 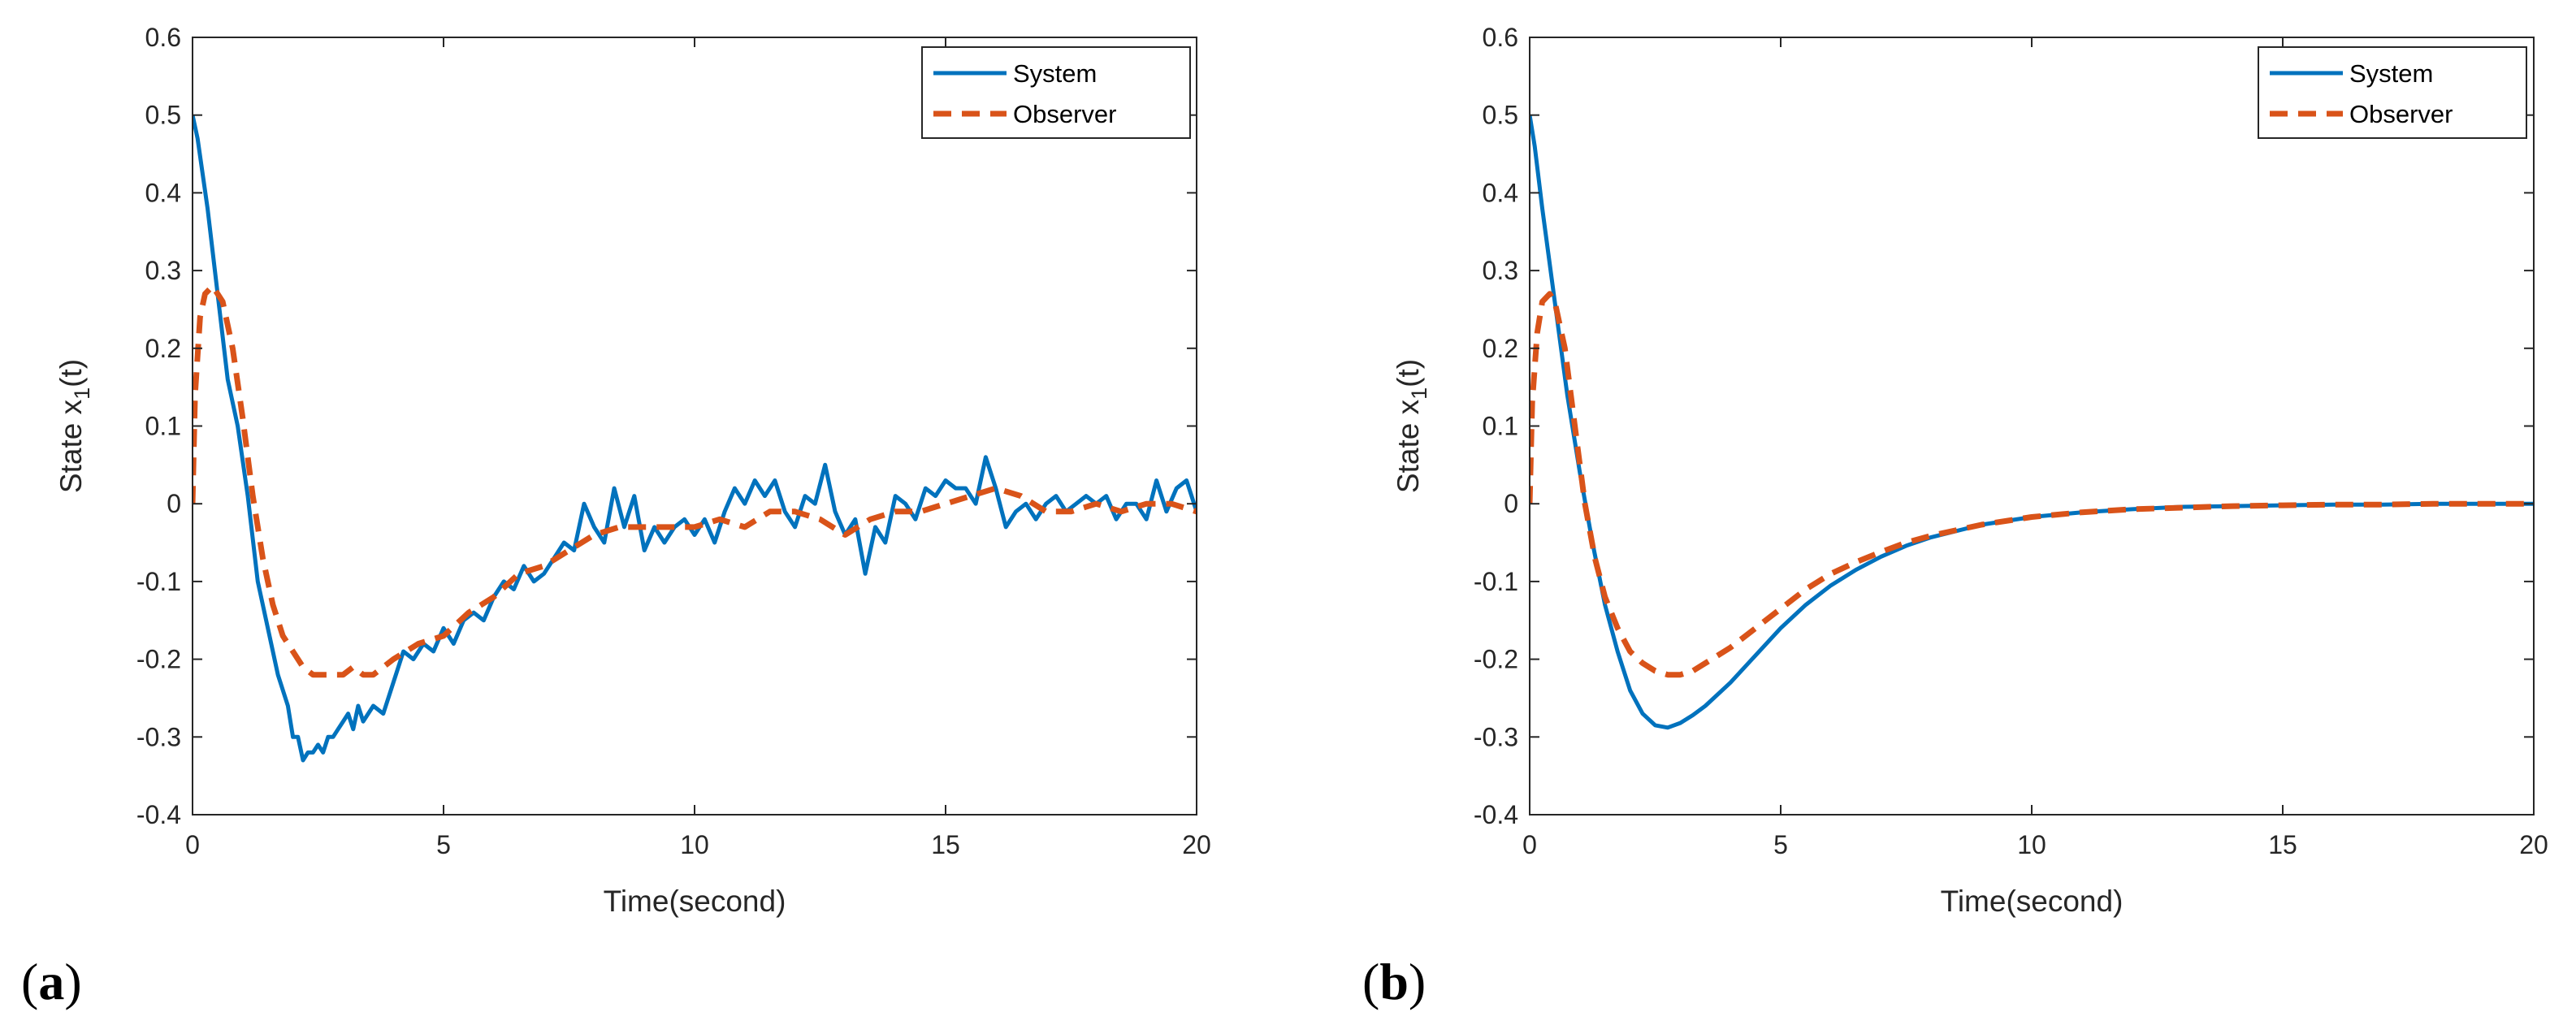 I want to click on panel-label-letter: b, so click(x=1394, y=982).